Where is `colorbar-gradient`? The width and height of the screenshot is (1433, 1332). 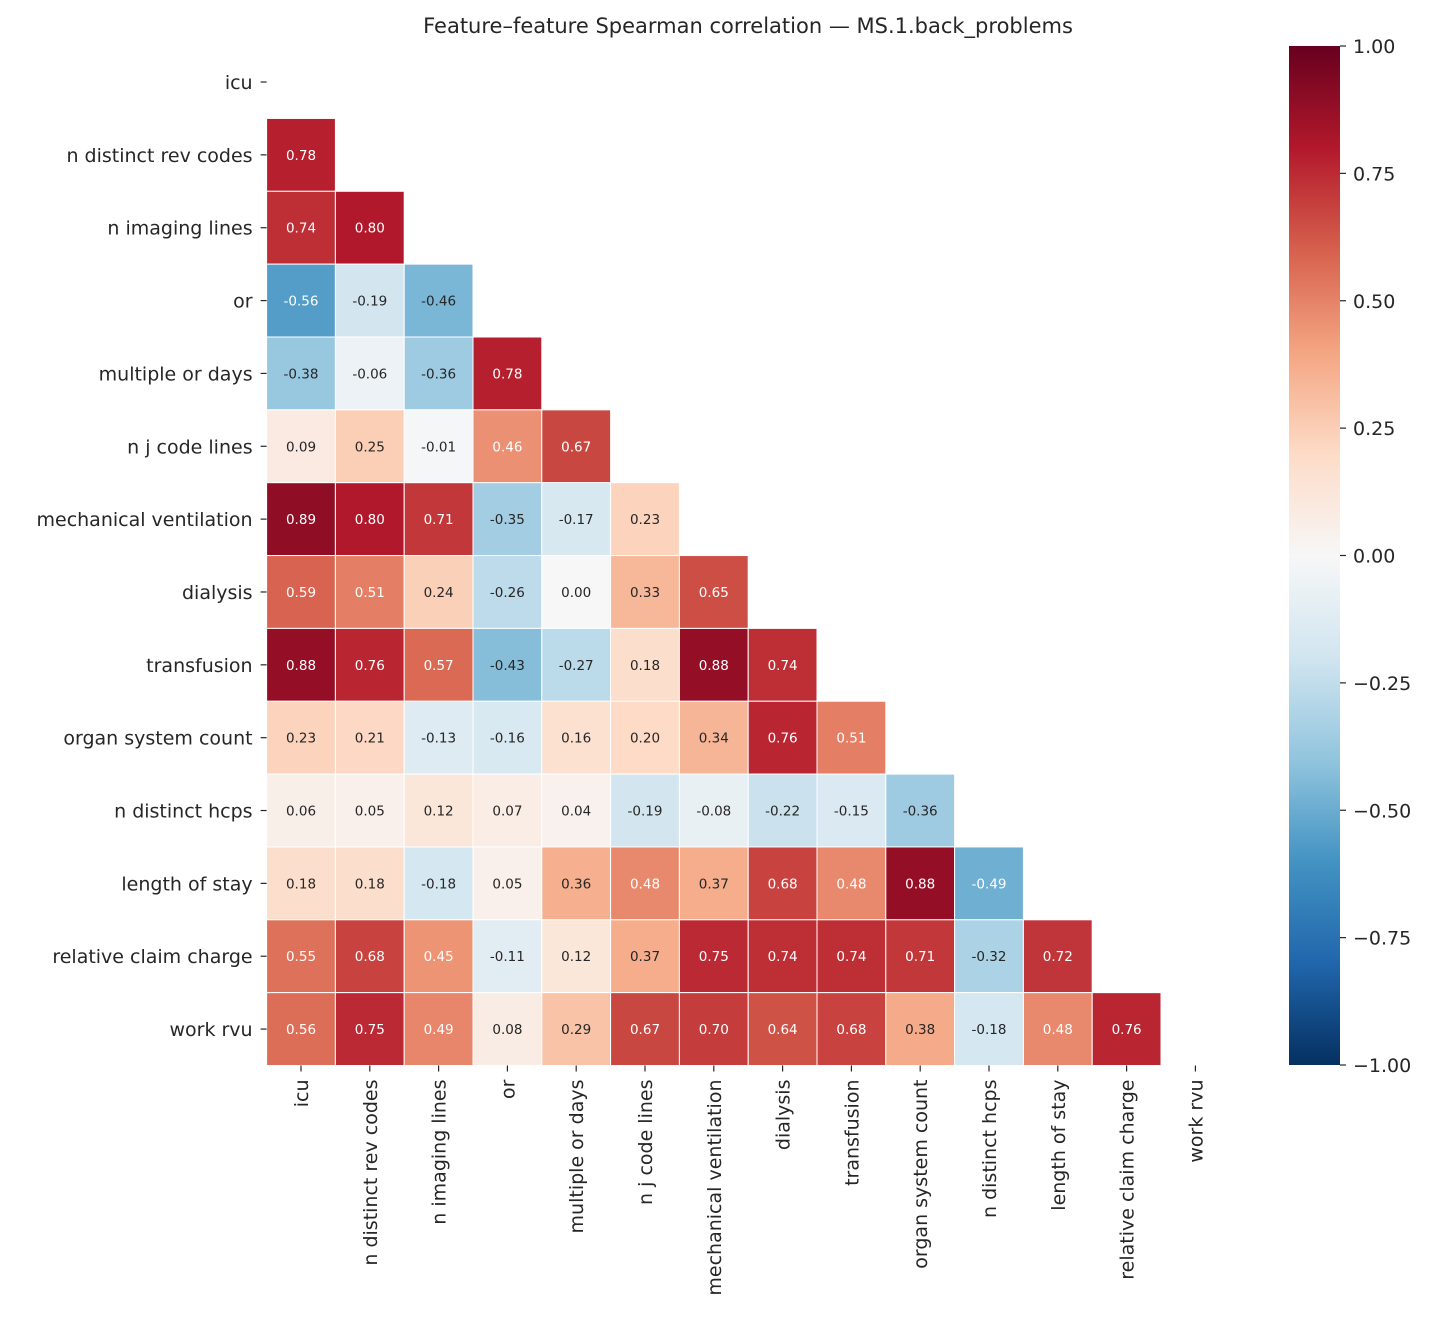 colorbar-gradient is located at coordinates (1314, 555).